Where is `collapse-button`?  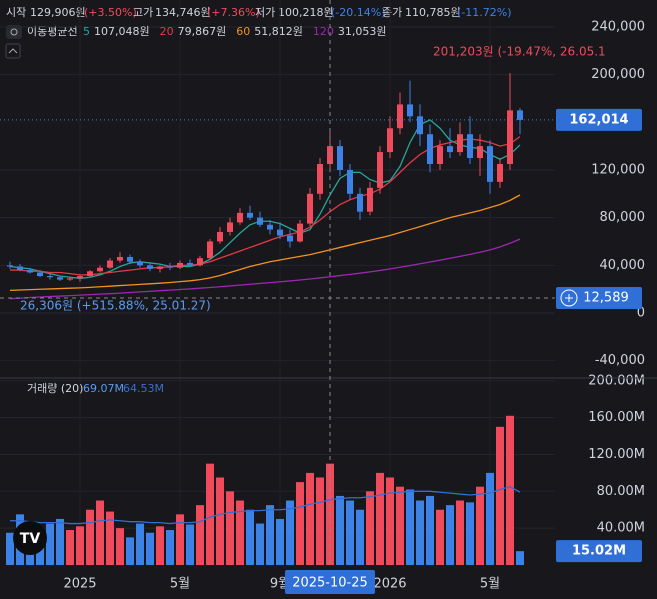
collapse-button is located at coordinates (13, 51).